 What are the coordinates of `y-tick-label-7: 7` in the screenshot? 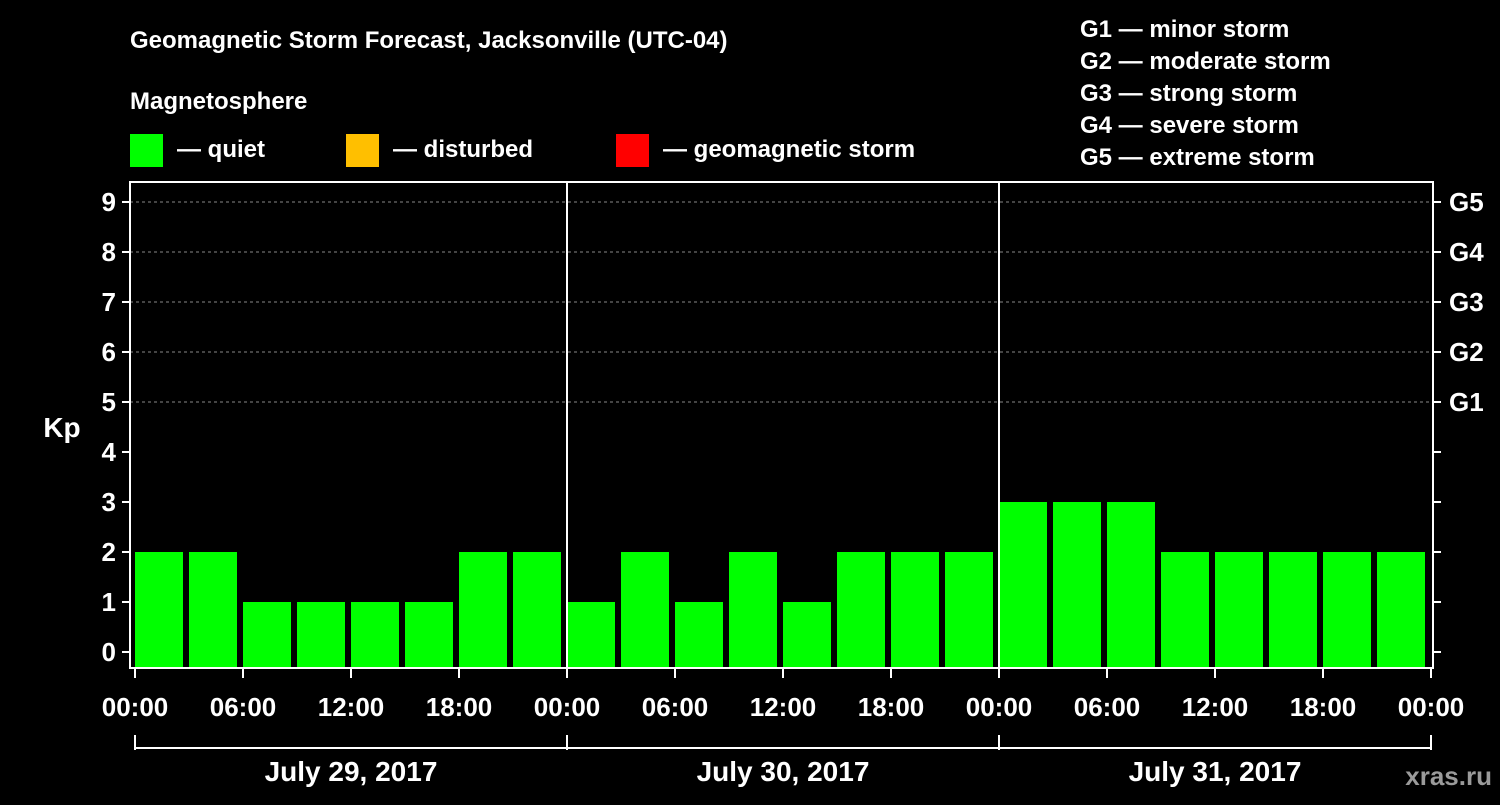 It's located at (109, 302).